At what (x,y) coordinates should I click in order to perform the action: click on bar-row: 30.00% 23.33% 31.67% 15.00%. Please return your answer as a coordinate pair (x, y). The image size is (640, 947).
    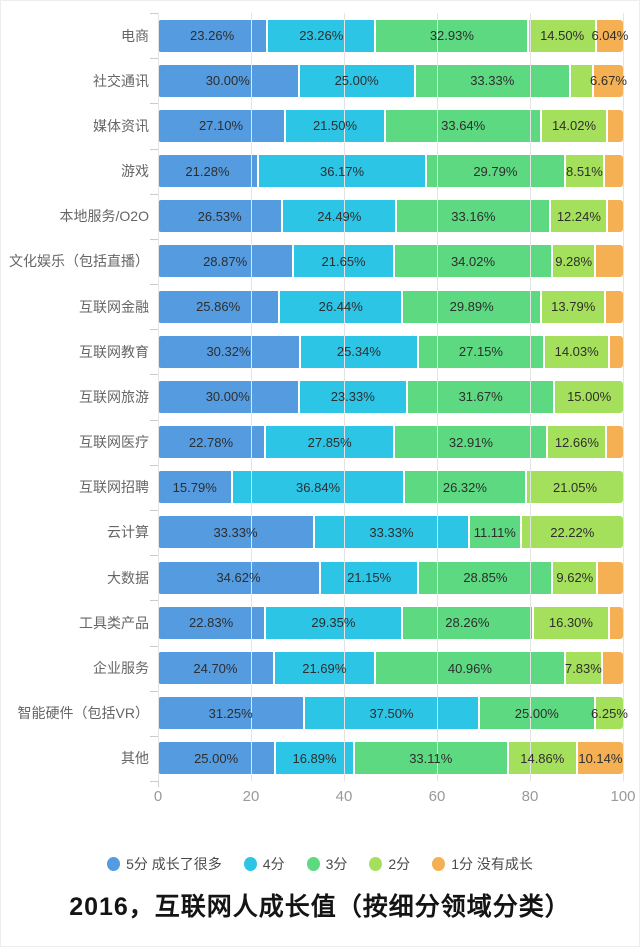
    Looking at the image, I should click on (390, 396).